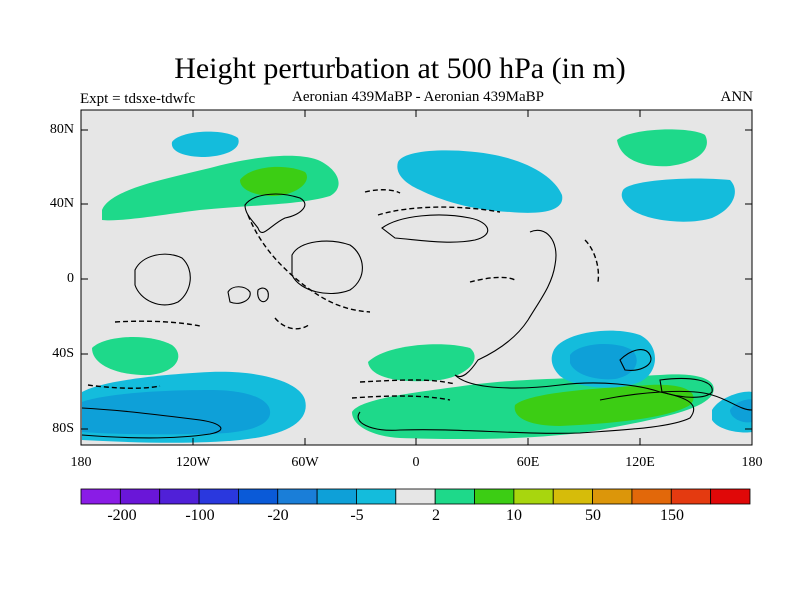  I want to click on gondwana-coast, so click(526, 331).